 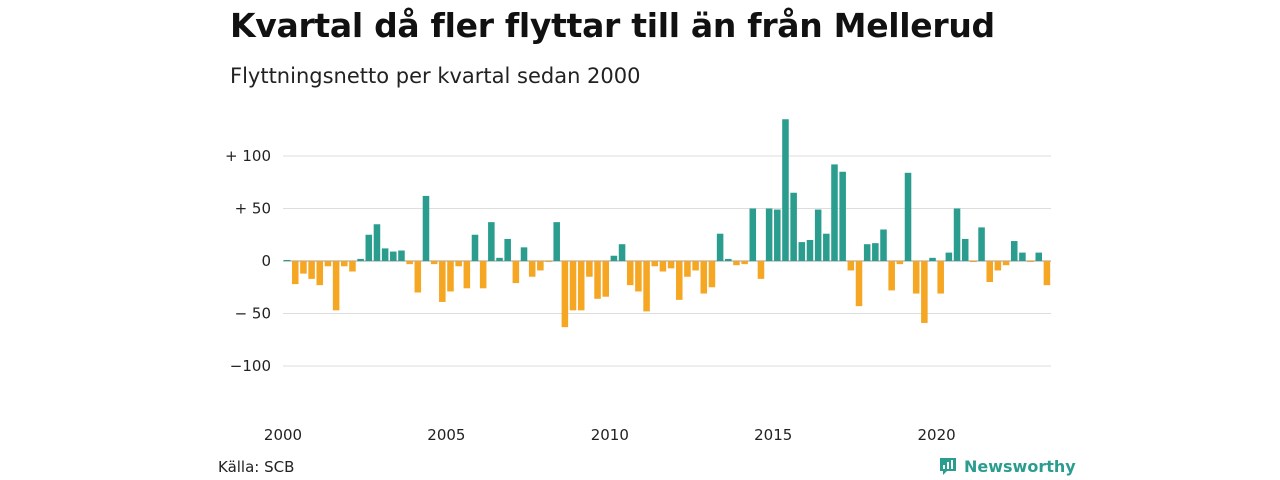 I want to click on y-tick-label: − 50, so click(x=253, y=314).